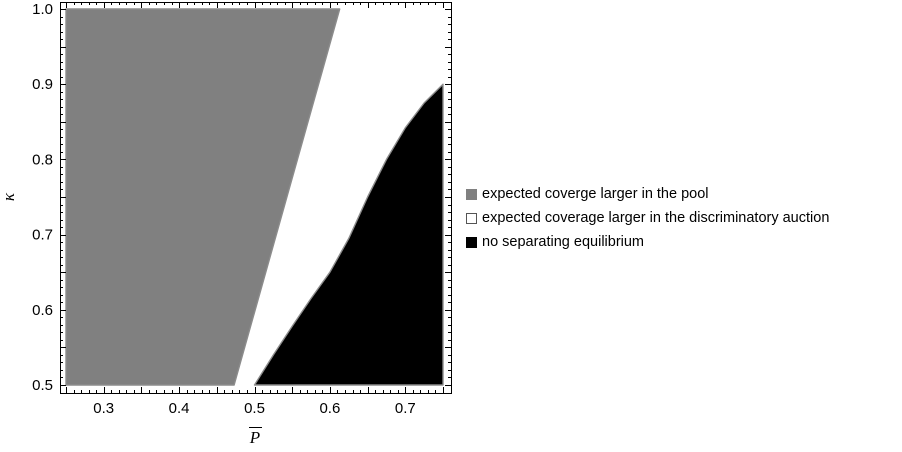 Image resolution: width=902 pixels, height=452 pixels. What do you see at coordinates (471, 194) in the screenshot?
I see `legend-swatch-pool` at bounding box center [471, 194].